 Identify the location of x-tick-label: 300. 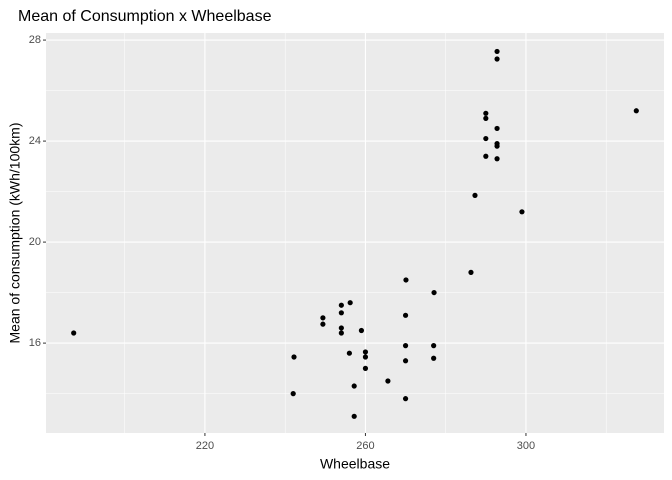
(526, 446).